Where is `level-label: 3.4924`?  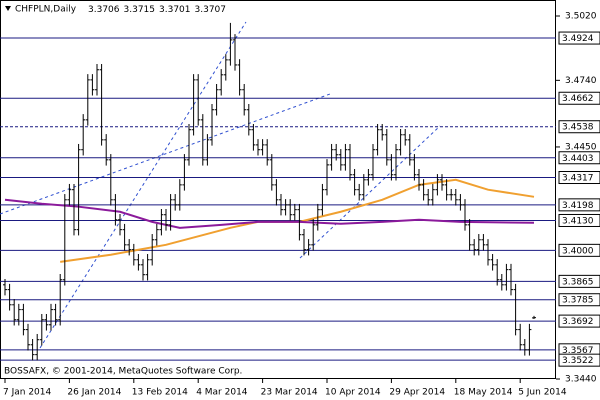
level-label: 3.4924 is located at coordinates (578, 39).